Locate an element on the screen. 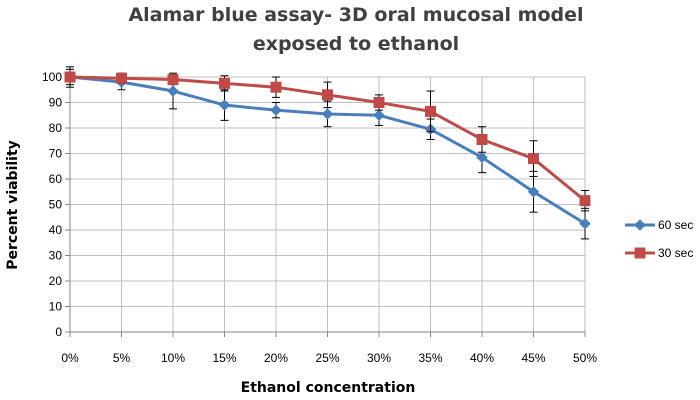  x-tick-label: 25% is located at coordinates (327, 358).